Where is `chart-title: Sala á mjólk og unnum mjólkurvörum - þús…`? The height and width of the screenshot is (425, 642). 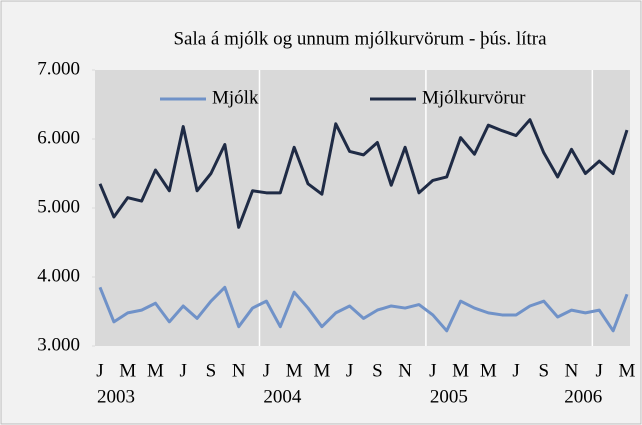 chart-title: Sala á mjólk og unnum mjólkurvörum - þús… is located at coordinates (360, 38).